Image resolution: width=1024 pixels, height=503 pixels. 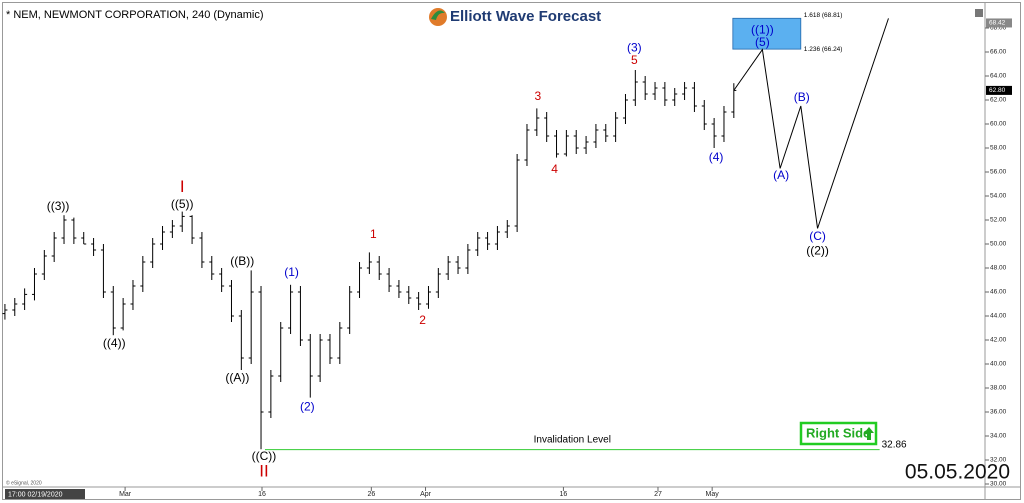 I want to click on wave-label: II, so click(x=263, y=470).